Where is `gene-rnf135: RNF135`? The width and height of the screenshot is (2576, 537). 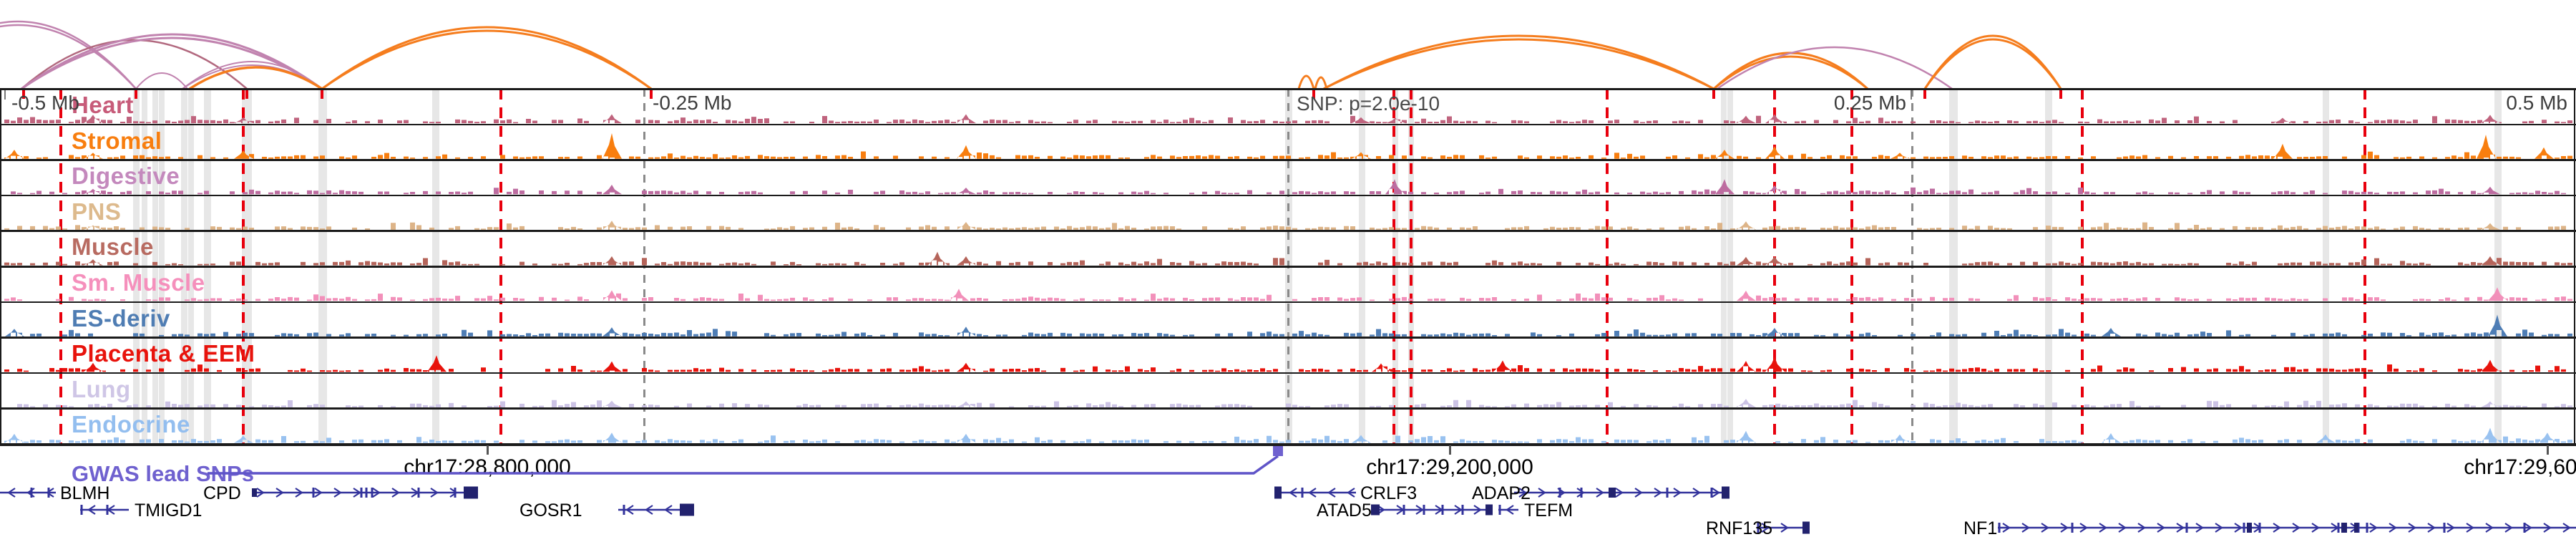
gene-rnf135: RNF135 is located at coordinates (1758, 527).